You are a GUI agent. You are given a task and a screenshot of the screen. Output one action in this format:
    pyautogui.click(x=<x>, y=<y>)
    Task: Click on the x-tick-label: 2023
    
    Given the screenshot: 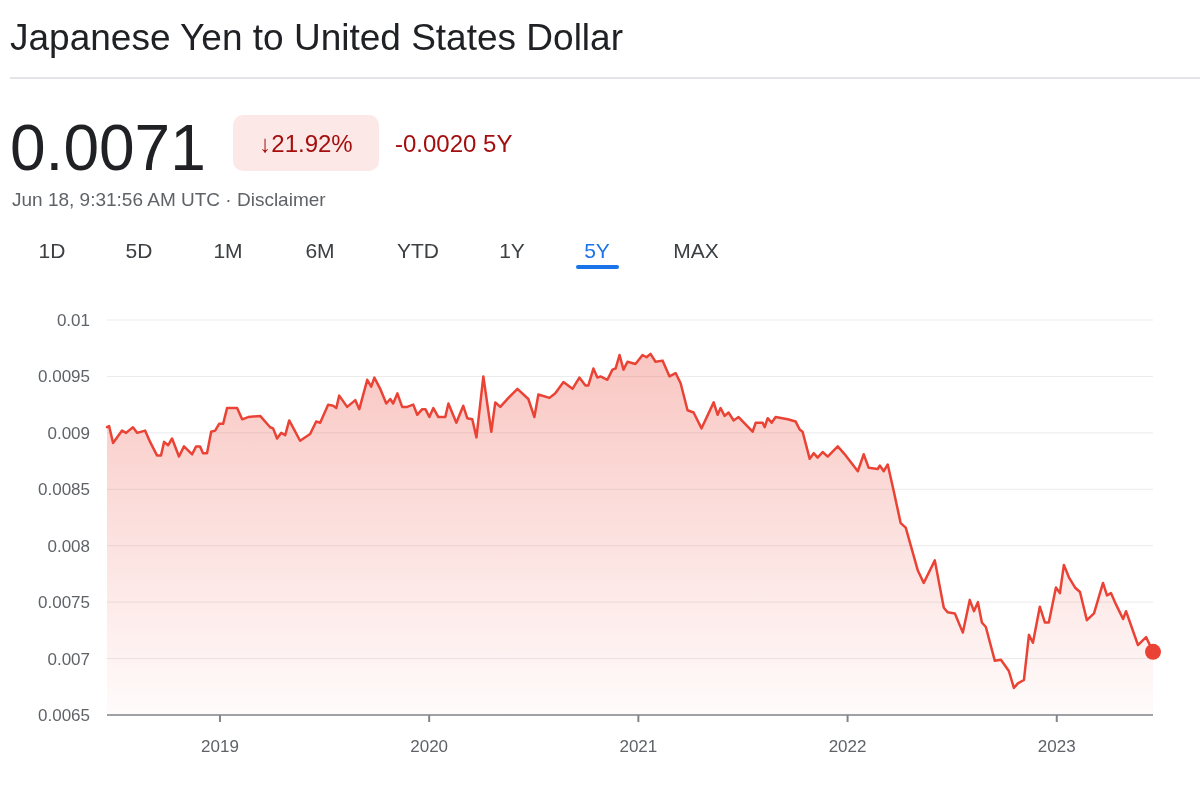 What is the action you would take?
    pyautogui.click(x=1056, y=746)
    